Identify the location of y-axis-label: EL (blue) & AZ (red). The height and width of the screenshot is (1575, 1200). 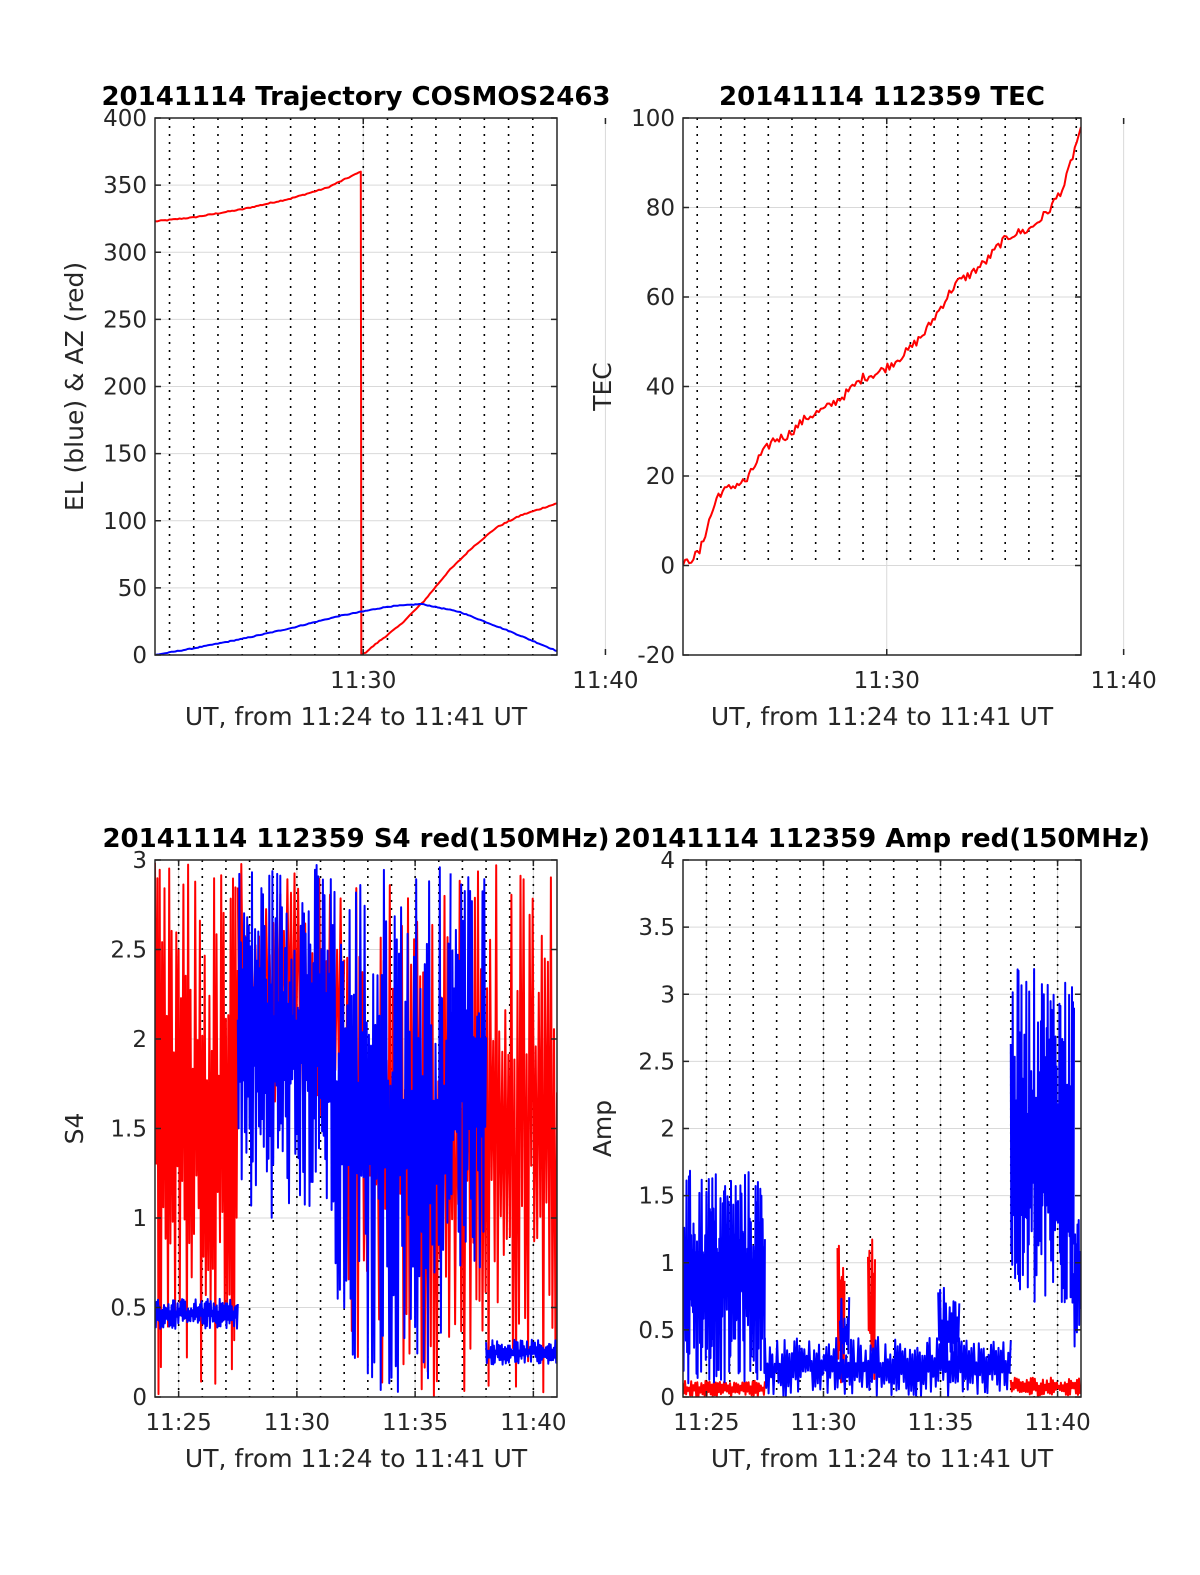
(74, 386).